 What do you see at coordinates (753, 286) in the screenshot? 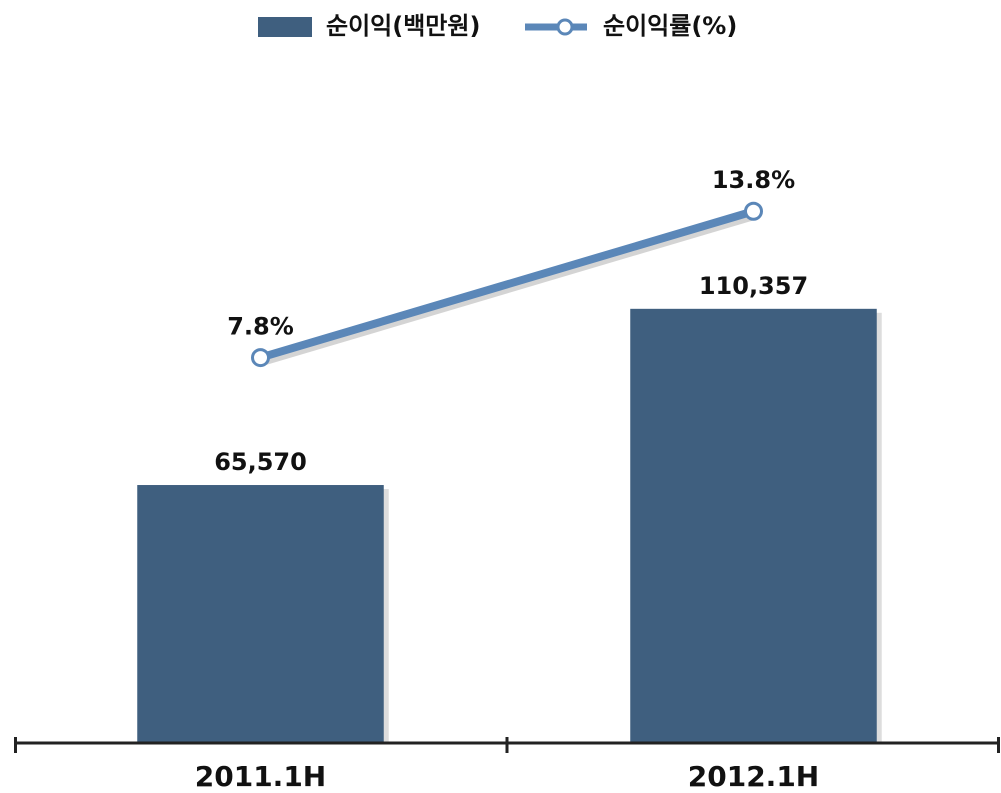
I see `data-label: 110,357` at bounding box center [753, 286].